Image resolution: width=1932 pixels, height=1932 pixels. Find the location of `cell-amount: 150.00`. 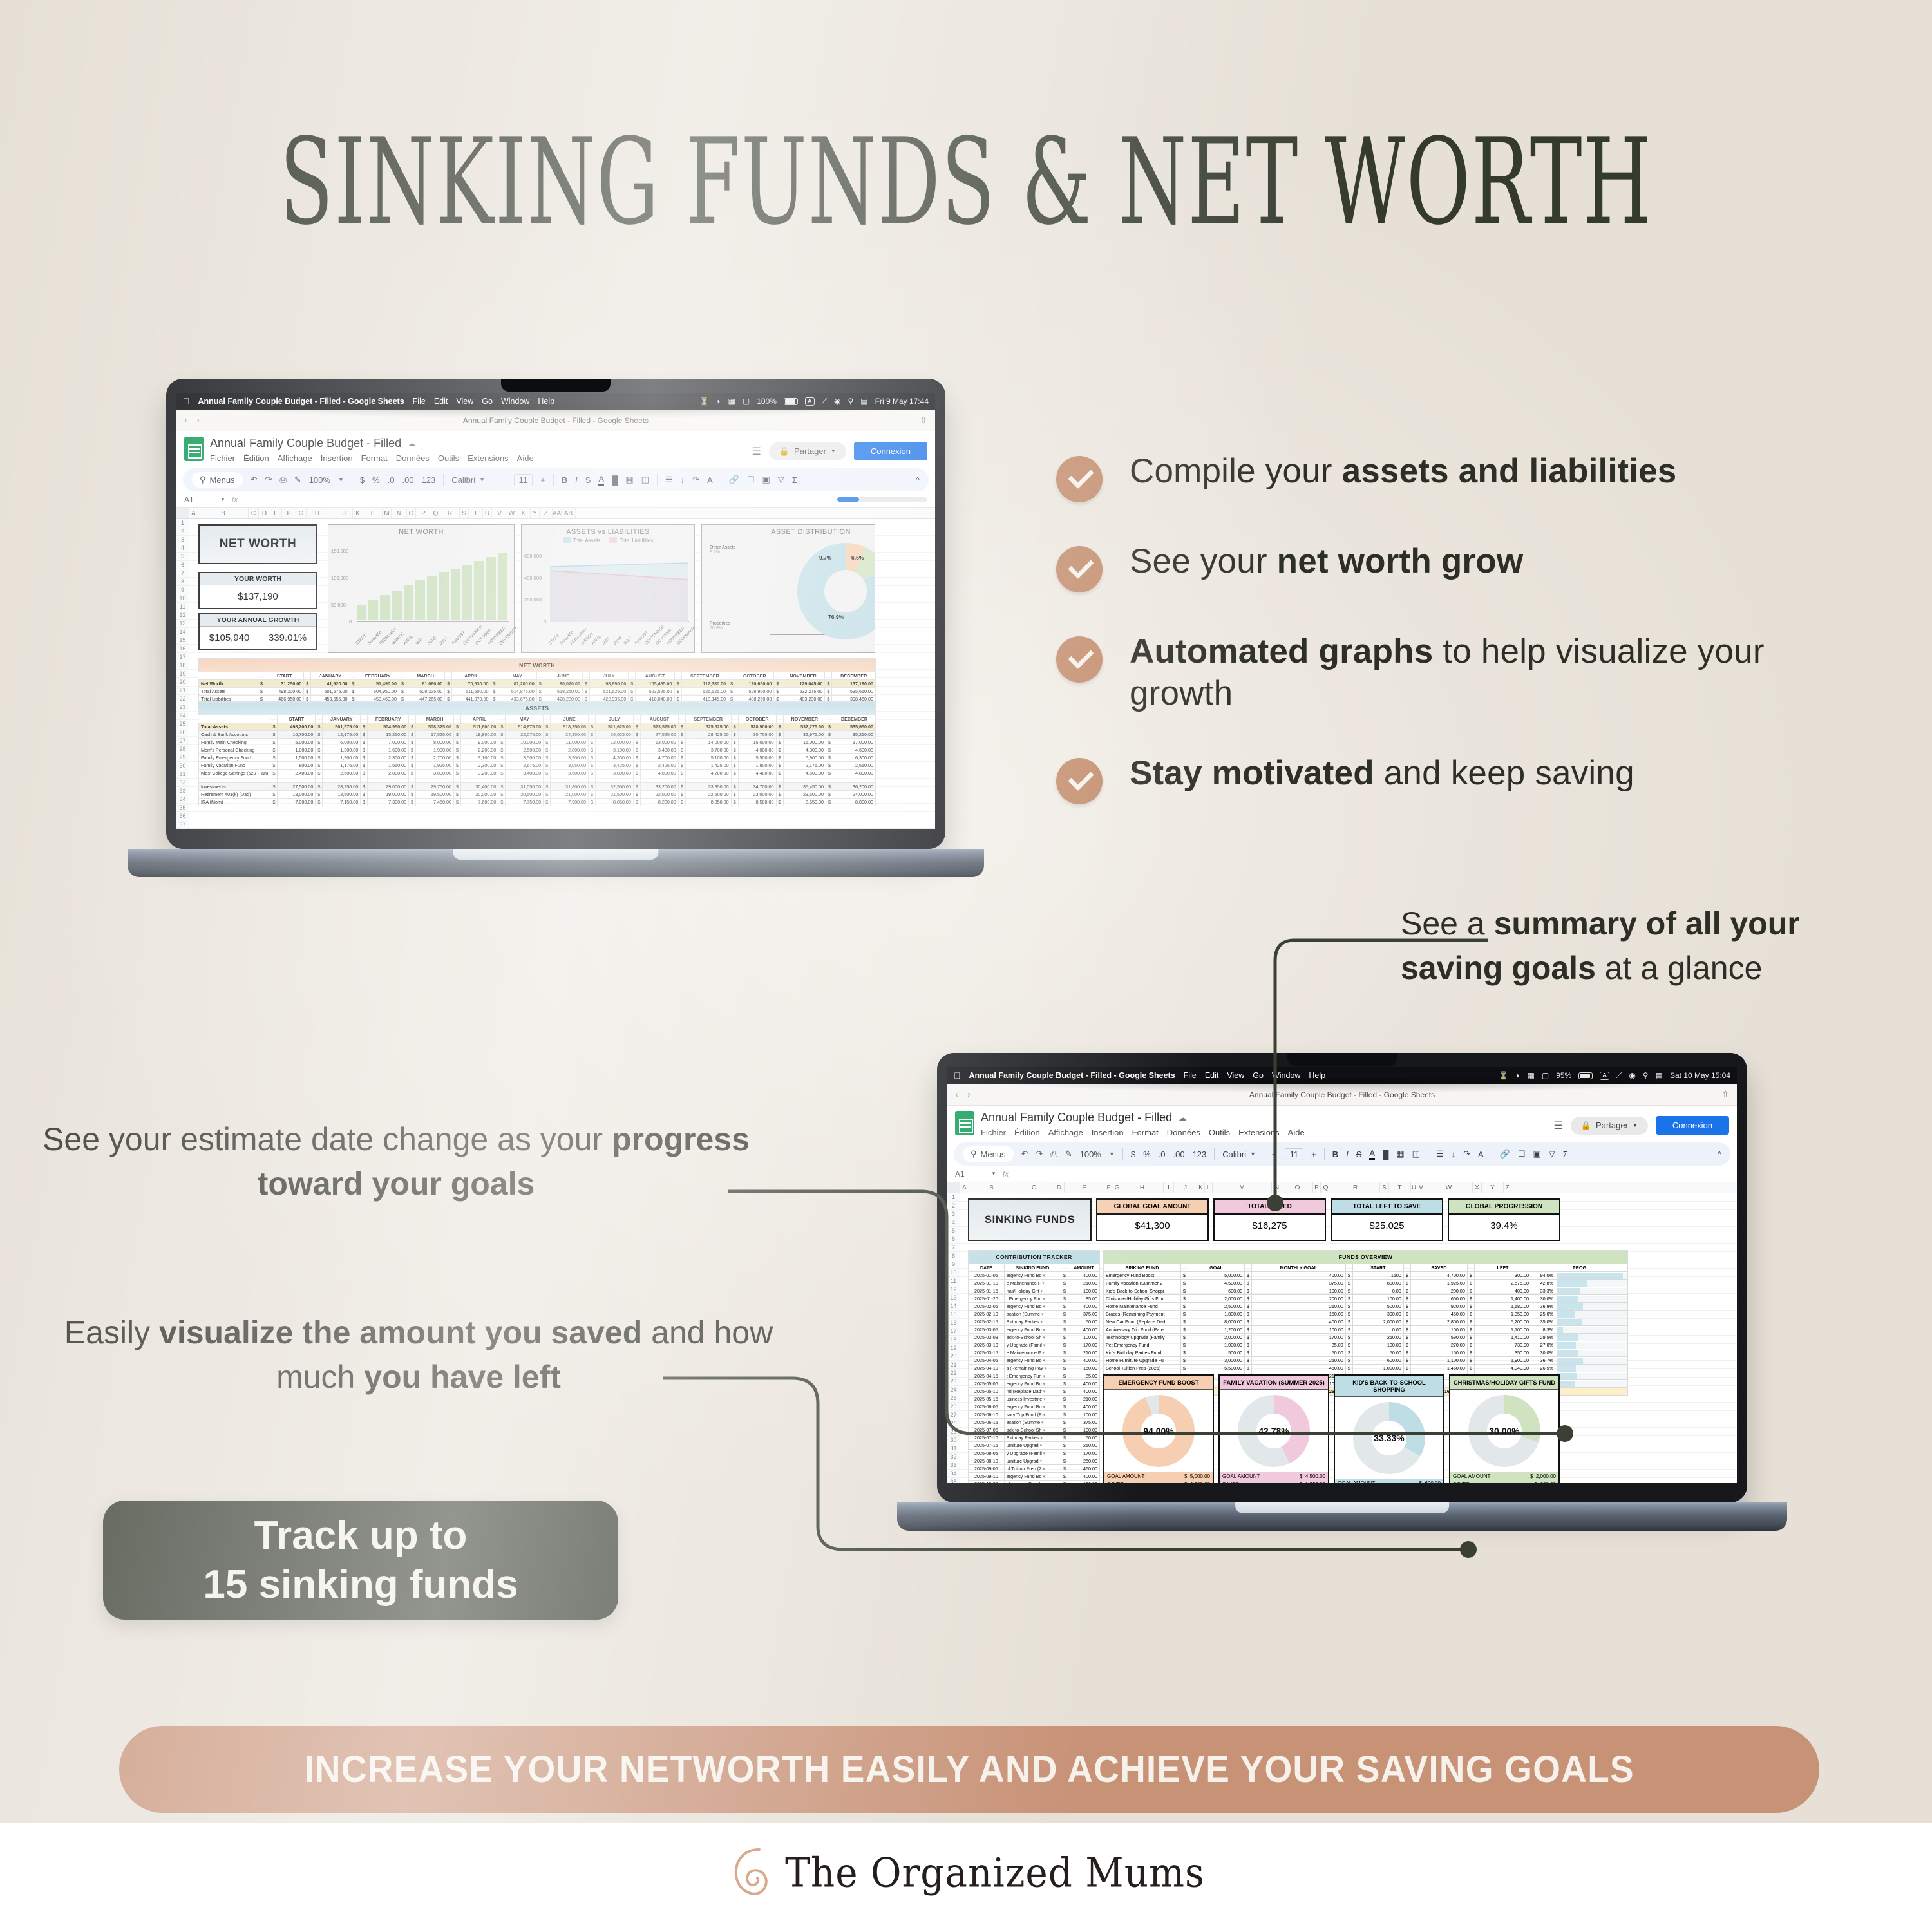

cell-amount: 150.00 is located at coordinates (1084, 1368).